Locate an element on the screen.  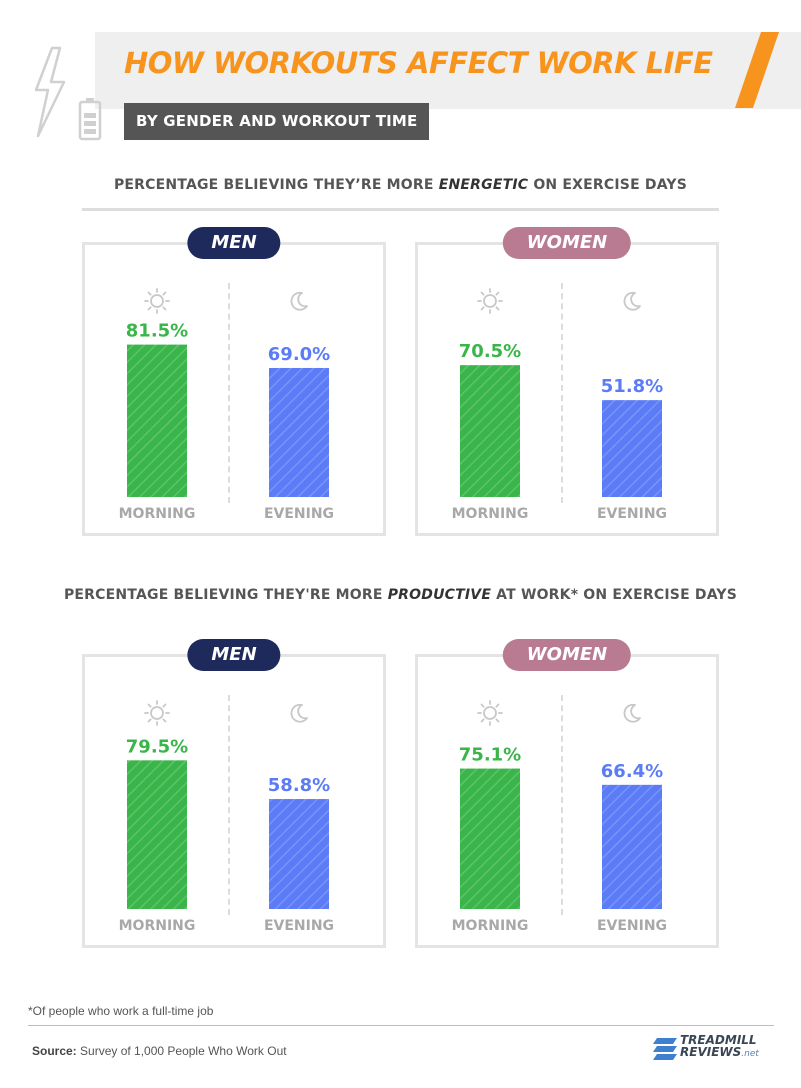
footer-rule is located at coordinates (401, 1025).